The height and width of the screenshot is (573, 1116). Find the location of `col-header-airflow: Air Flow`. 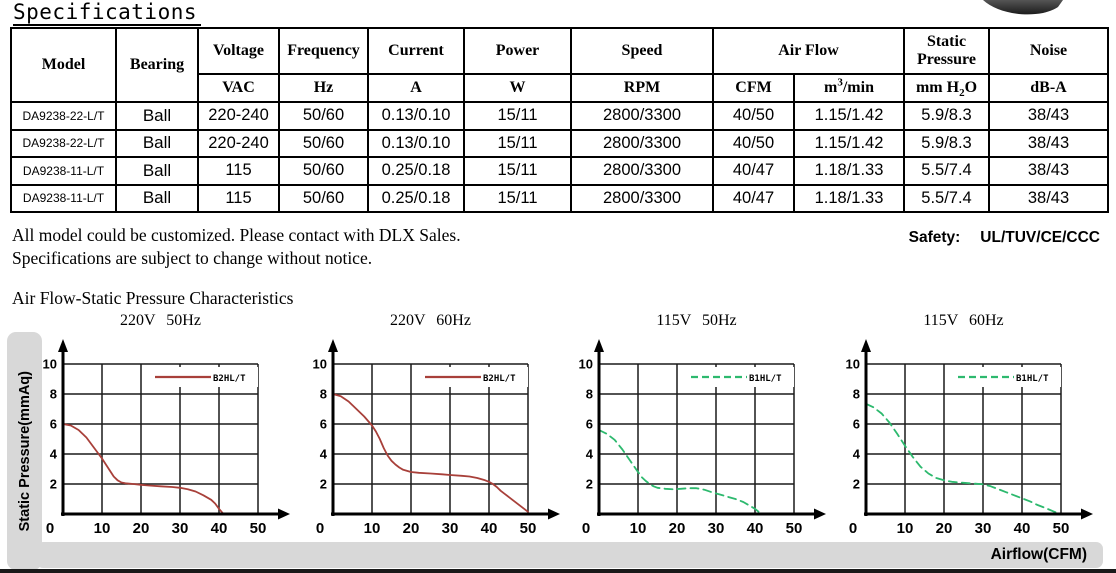

col-header-airflow: Air Flow is located at coordinates (808, 51).